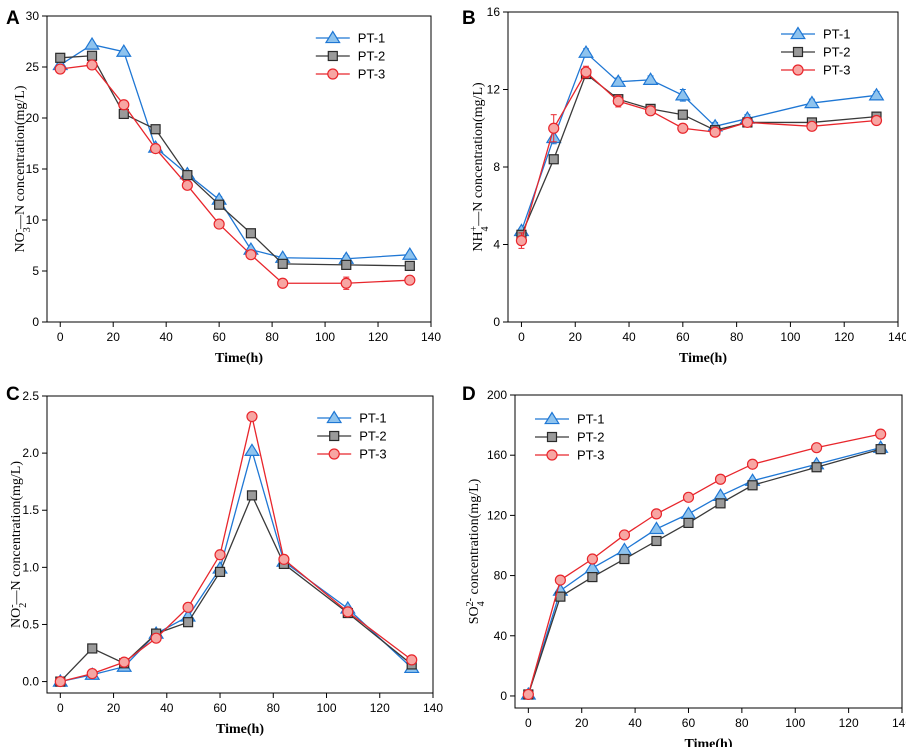 Image resolution: width=906 pixels, height=747 pixels. I want to click on y-tick-label: 200, so click(497, 395).